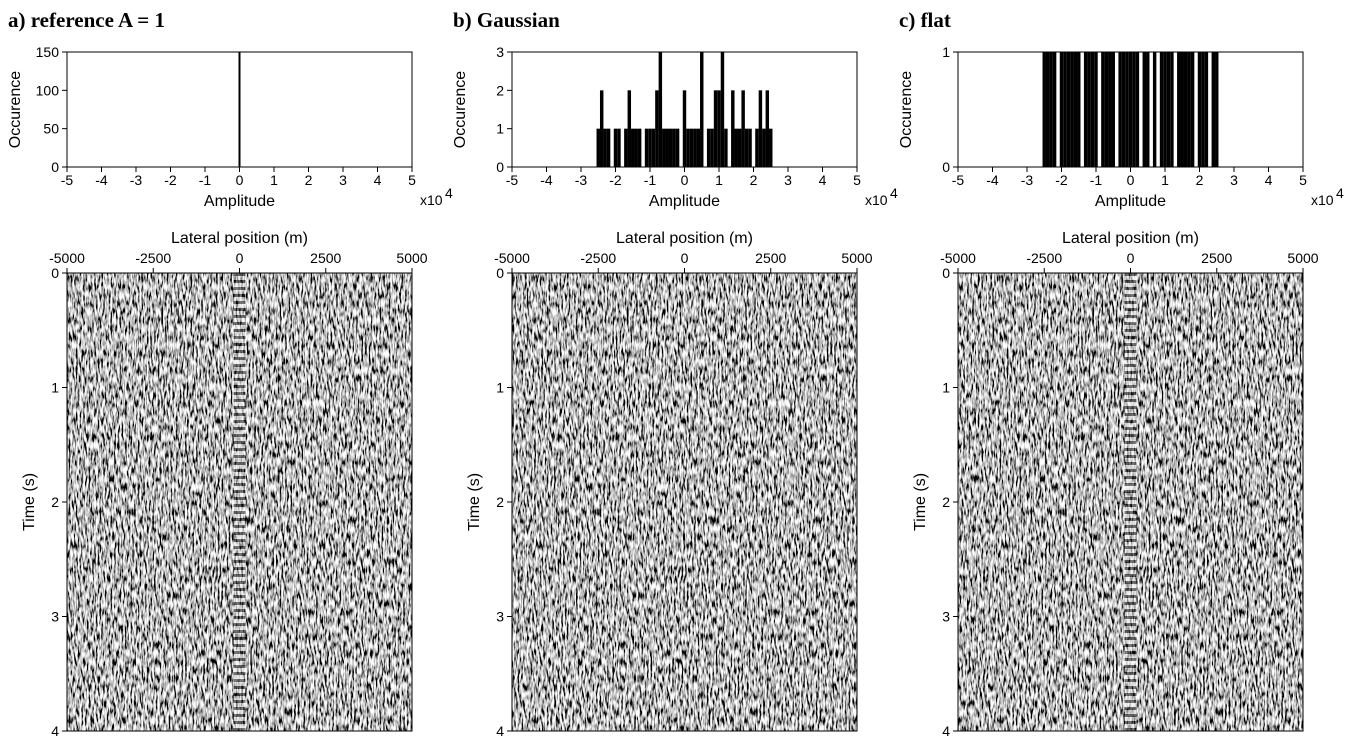 The width and height of the screenshot is (1353, 737). Describe the element at coordinates (1130, 502) in the screenshot. I see `seismic-stripe` at that location.